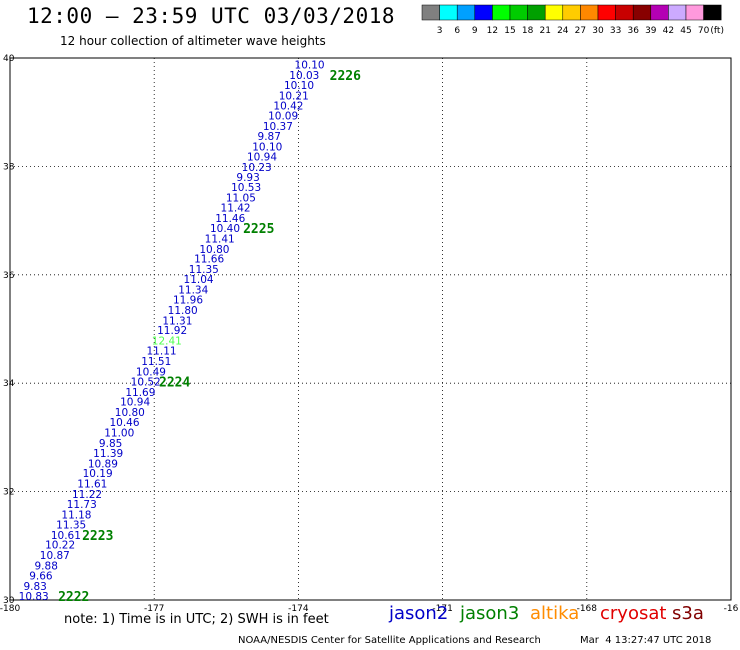 This screenshot has width=740, height=650. I want to click on page-title: 12:00 – 23:59 UTC 03/03/2018, so click(211, 16).